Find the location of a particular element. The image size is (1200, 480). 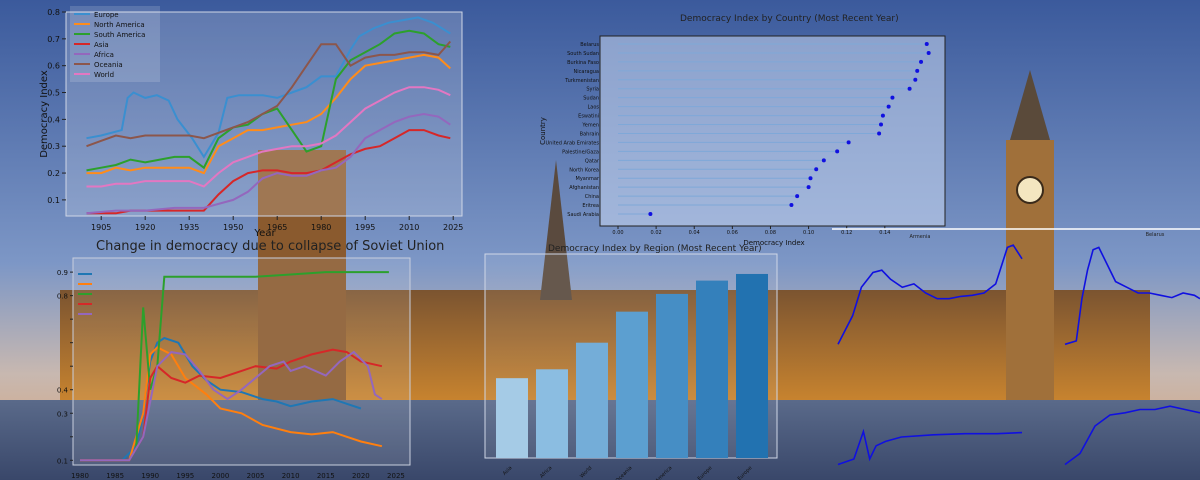

soviet-y-tick-label: 0.9 is located at coordinates (62, 273).